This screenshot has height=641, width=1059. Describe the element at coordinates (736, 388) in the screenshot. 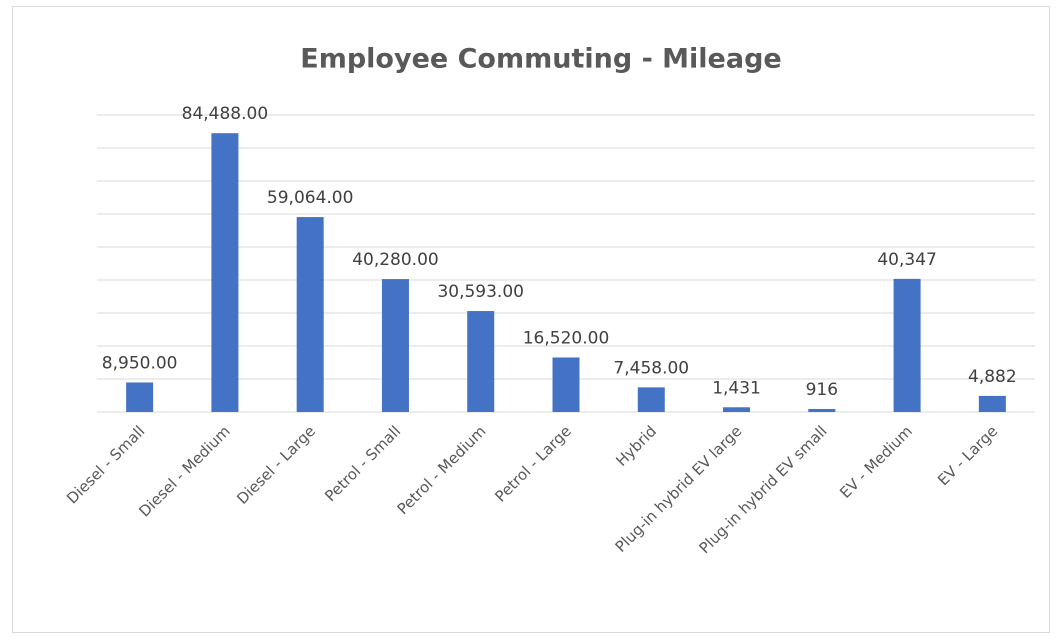

I see `data-label: 1,431` at that location.